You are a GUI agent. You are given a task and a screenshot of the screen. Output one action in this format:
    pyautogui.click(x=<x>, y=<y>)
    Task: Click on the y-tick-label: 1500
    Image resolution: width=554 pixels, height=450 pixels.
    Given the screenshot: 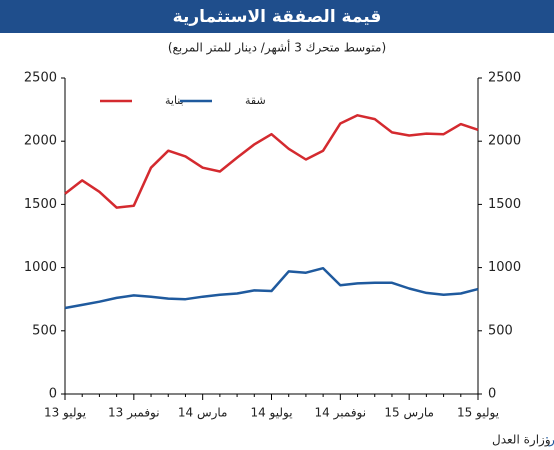 What is the action you would take?
    pyautogui.click(x=40, y=204)
    